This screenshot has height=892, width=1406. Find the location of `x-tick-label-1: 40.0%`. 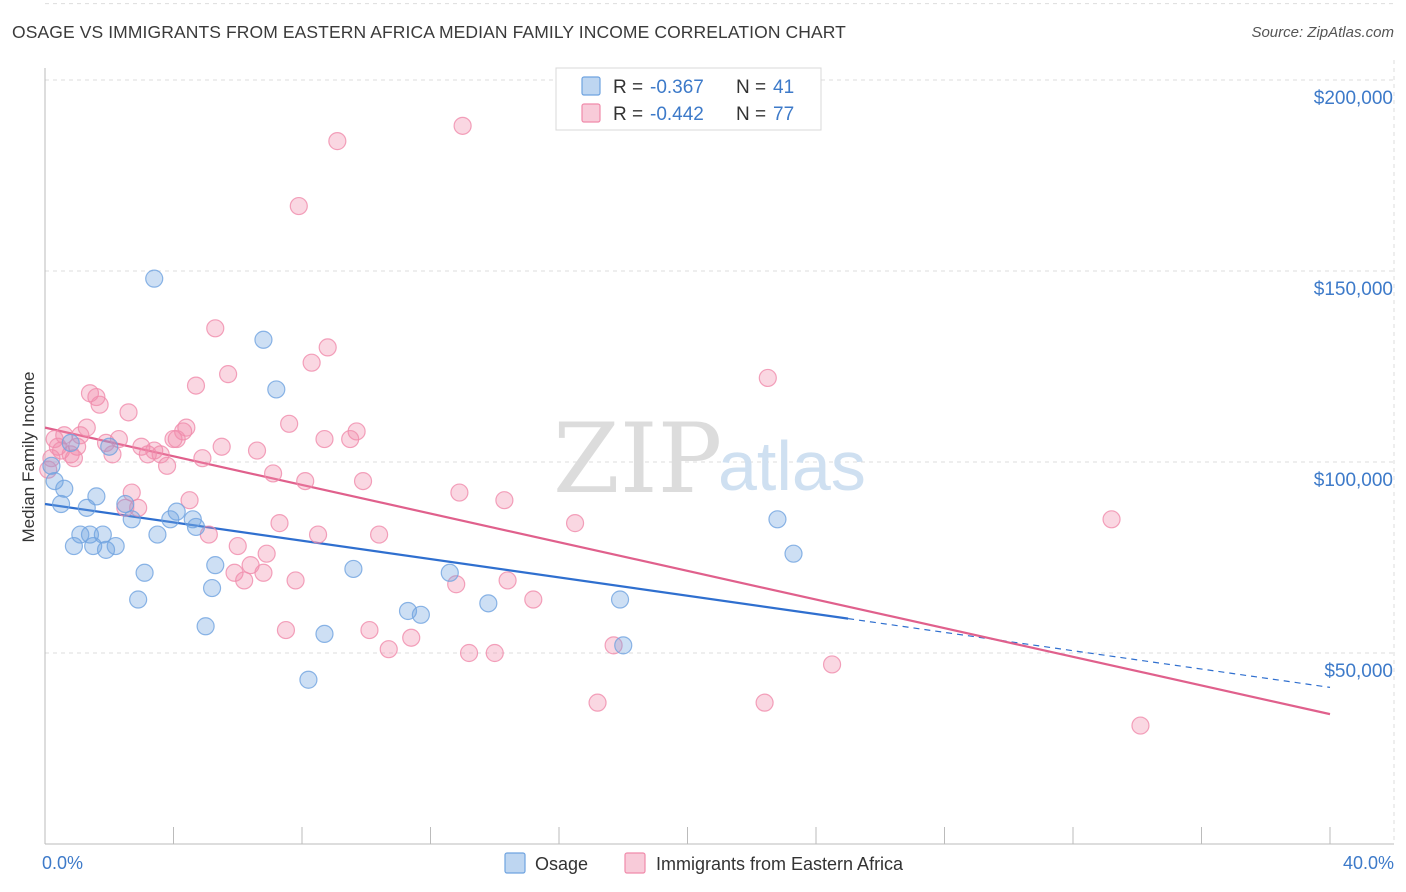

x-tick-label-1: 40.0% is located at coordinates (1368, 863).